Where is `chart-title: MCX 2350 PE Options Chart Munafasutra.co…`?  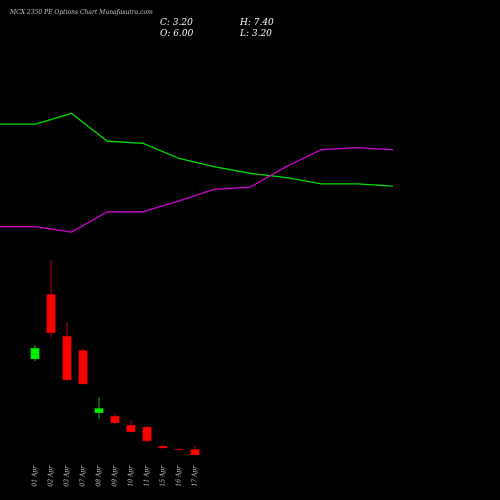 chart-title: MCX 2350 PE Options Chart Munafasutra.co… is located at coordinates (81, 12).